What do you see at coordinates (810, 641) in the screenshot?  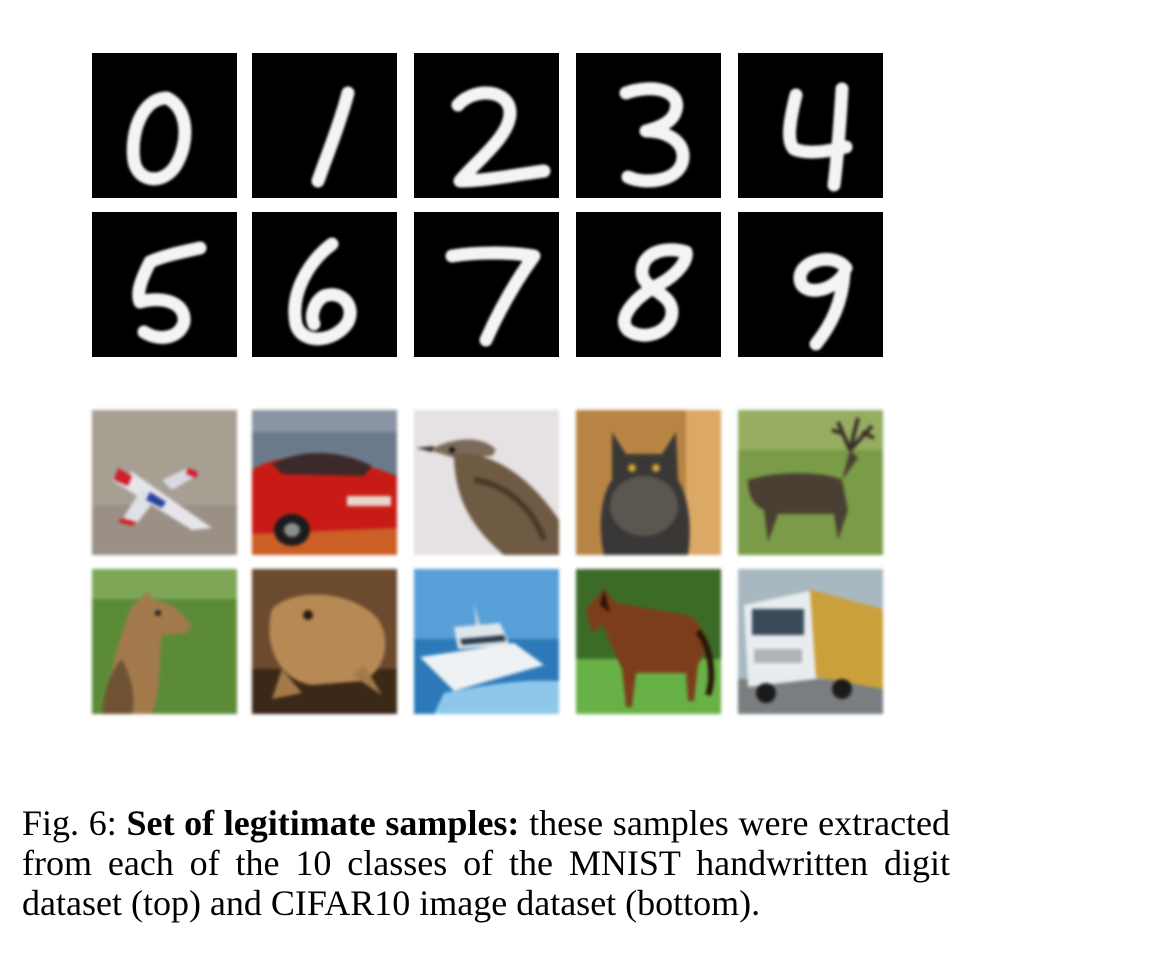 I see `cifar-truck` at bounding box center [810, 641].